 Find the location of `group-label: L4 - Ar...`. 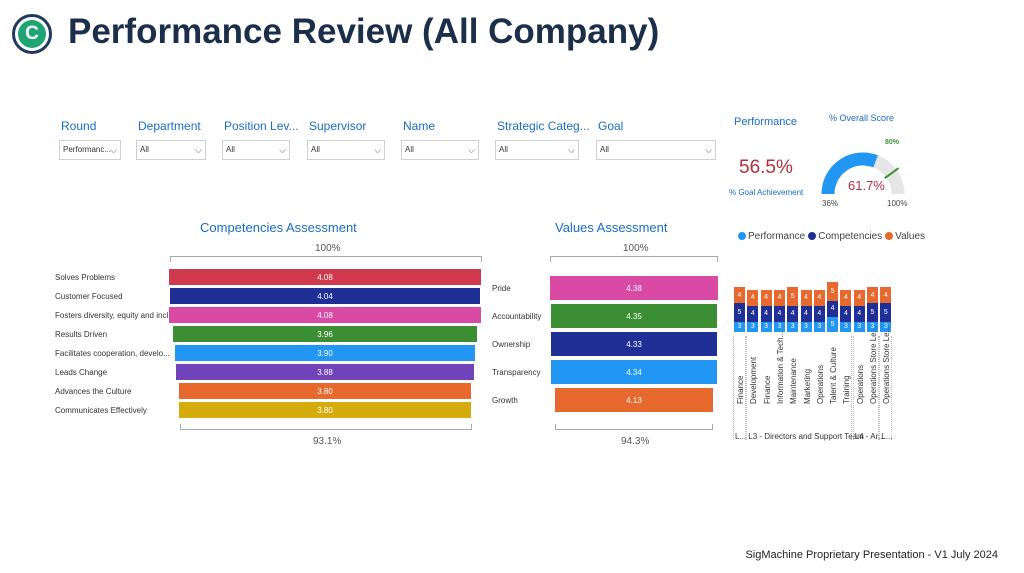

group-label: L4 - Ar... is located at coordinates (869, 436).